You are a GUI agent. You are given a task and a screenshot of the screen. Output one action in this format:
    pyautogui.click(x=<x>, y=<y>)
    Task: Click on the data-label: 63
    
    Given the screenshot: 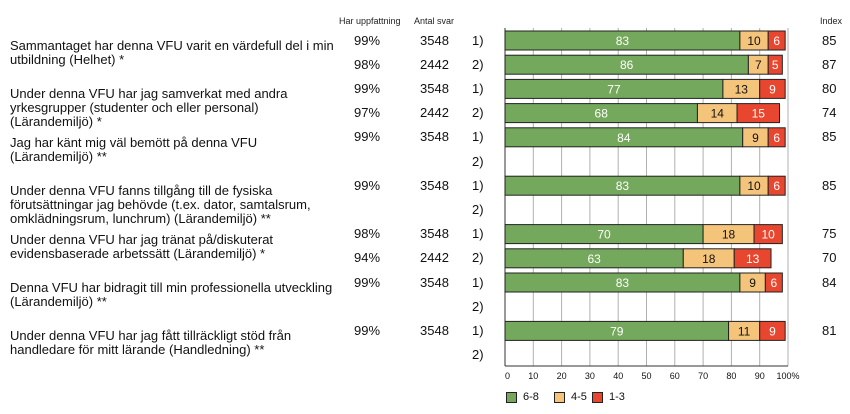 What is the action you would take?
    pyautogui.click(x=594, y=259)
    